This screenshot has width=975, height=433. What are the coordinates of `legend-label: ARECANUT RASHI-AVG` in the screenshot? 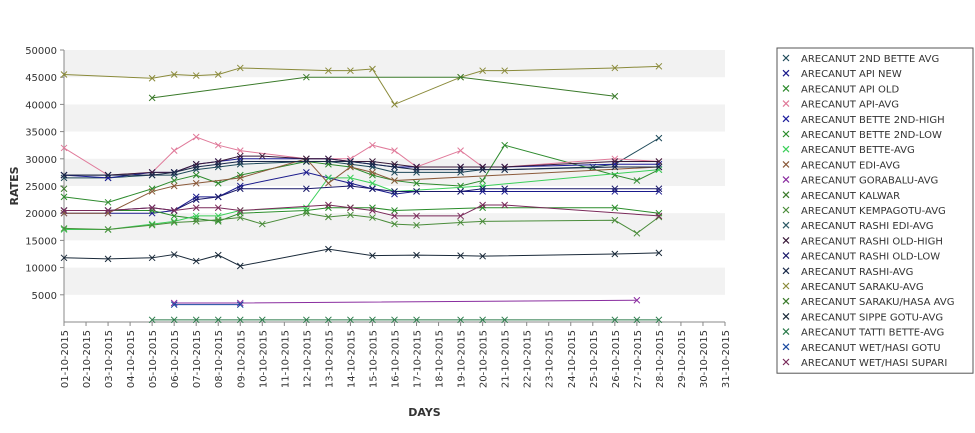 It's located at (857, 272).